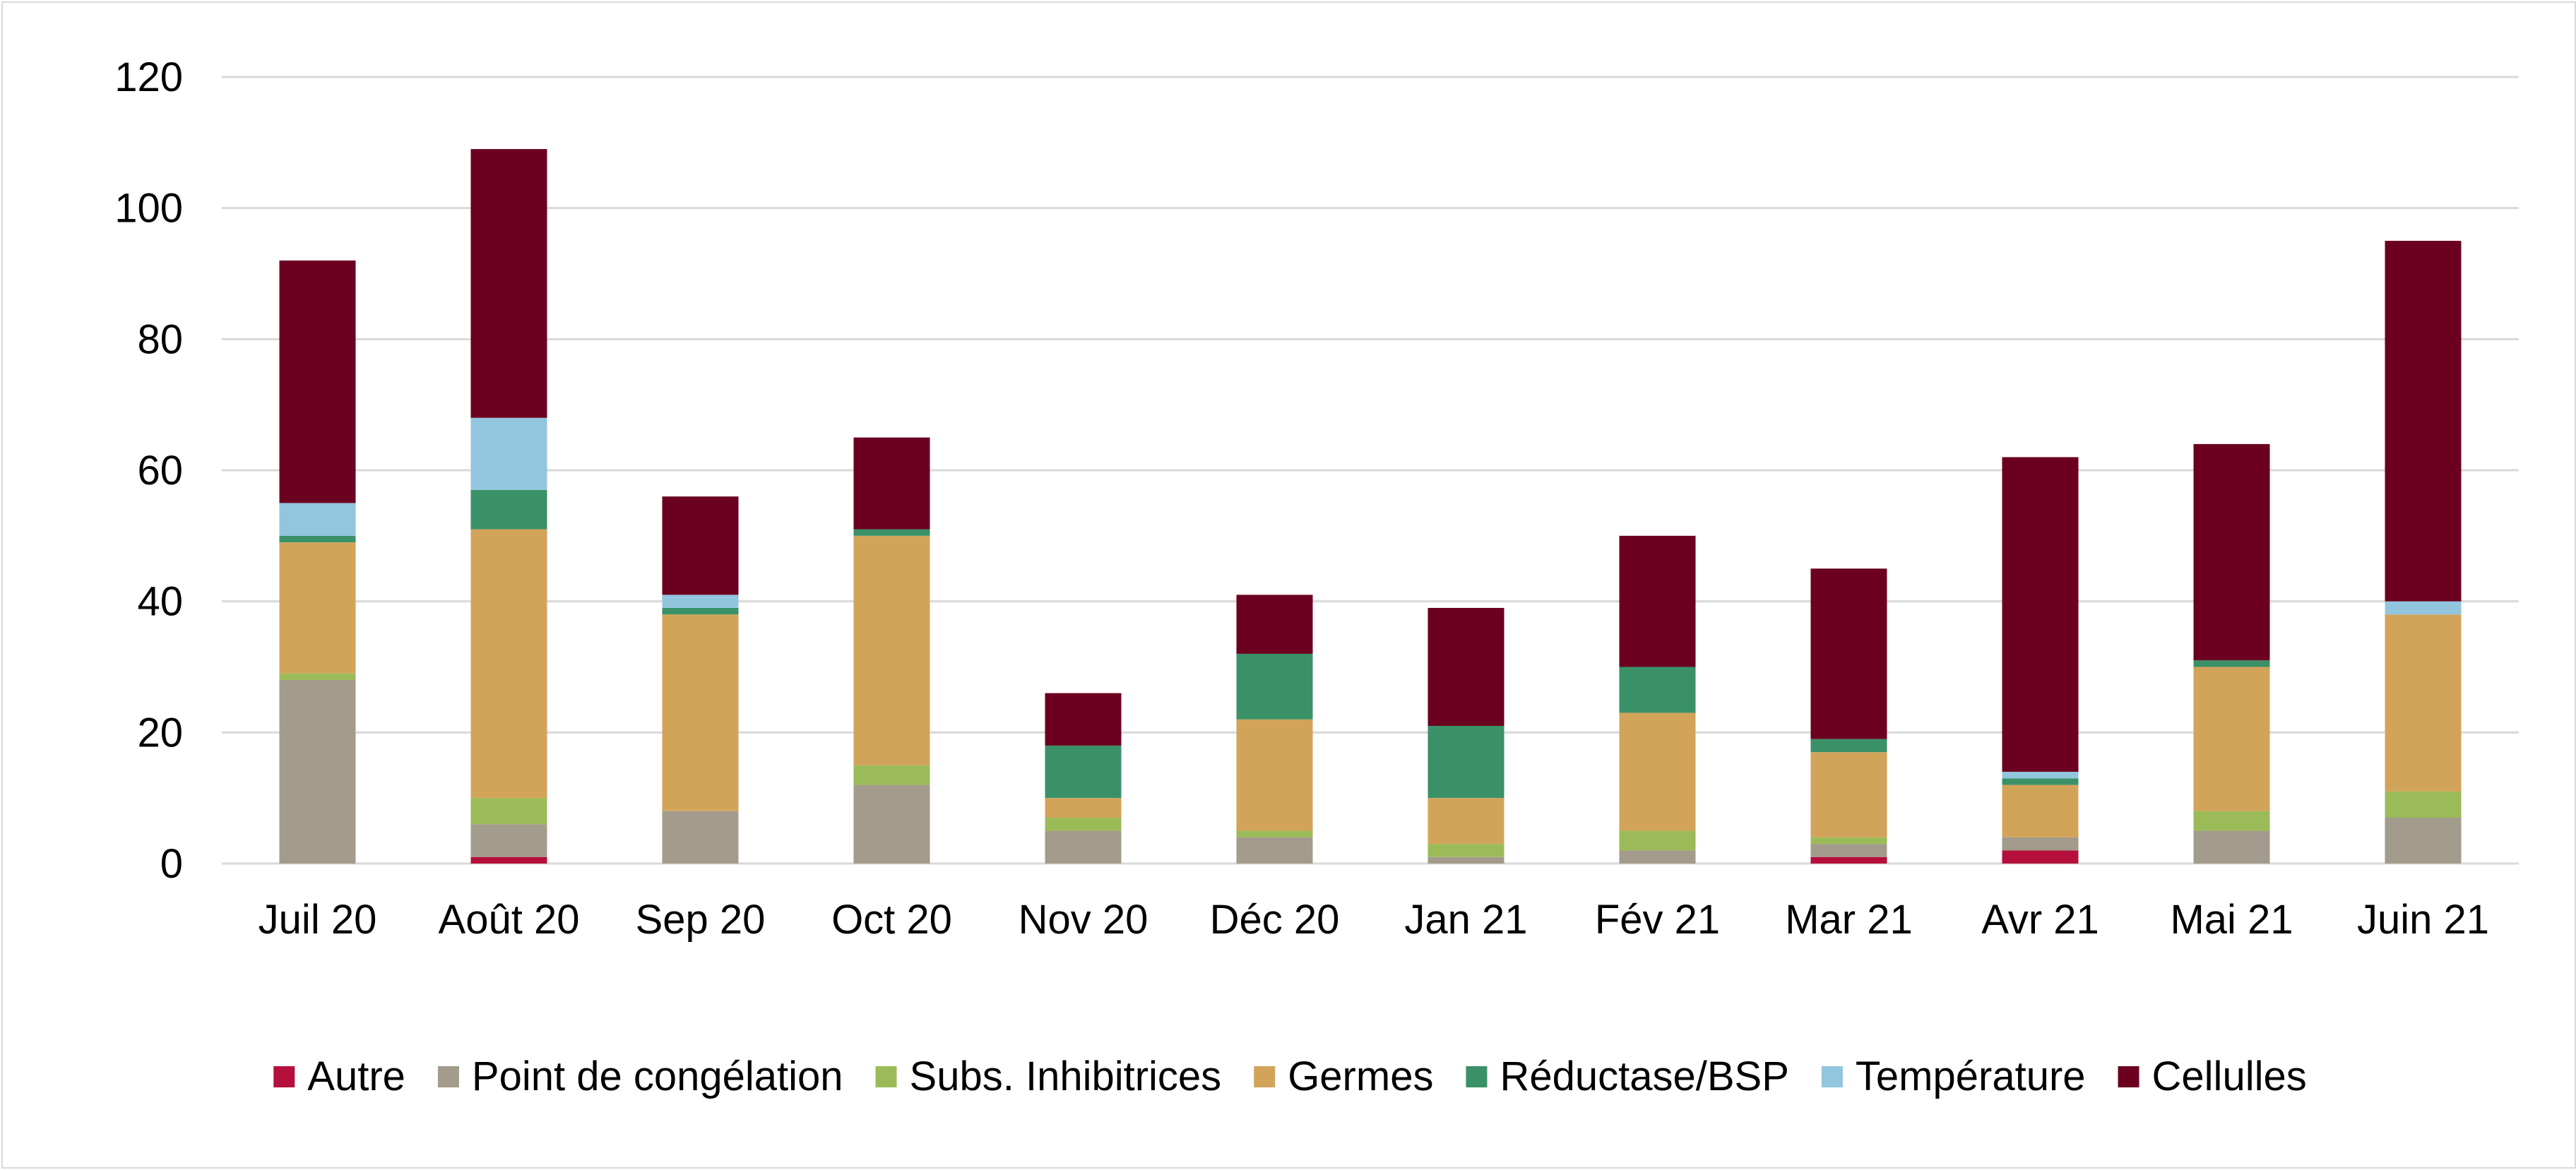 This screenshot has width=2576, height=1170. Describe the element at coordinates (1465, 920) in the screenshot. I see `x-tick-label: Jan 21` at that location.